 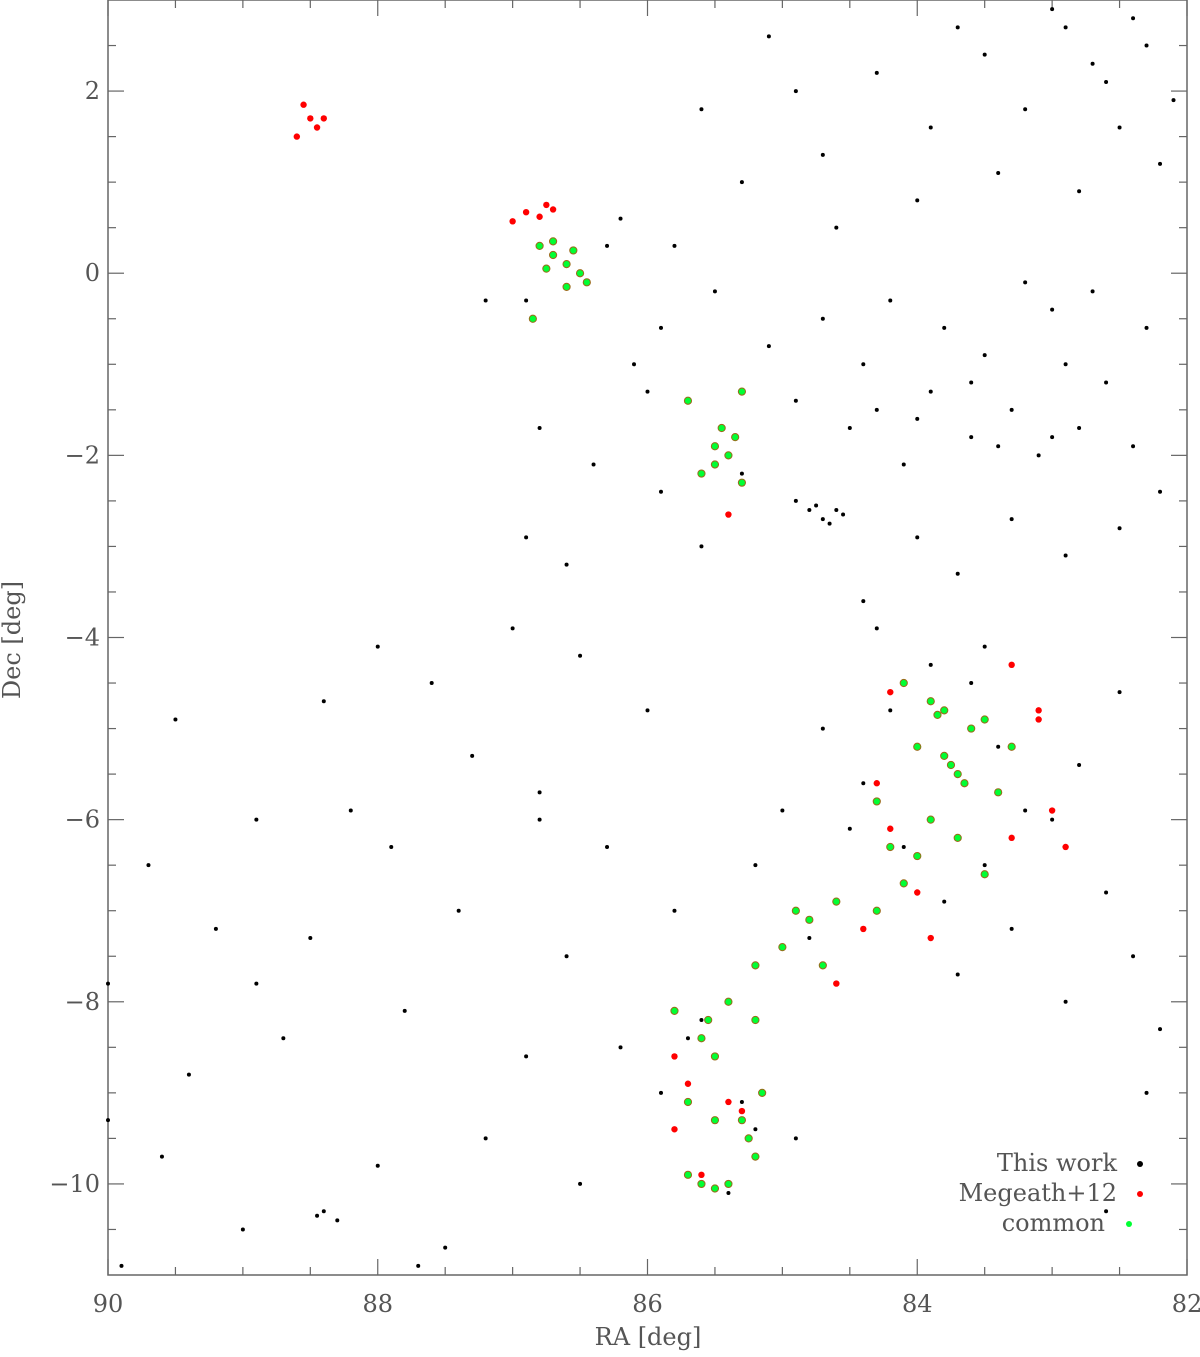 What do you see at coordinates (917, 1304) in the screenshot?
I see `x-tick-label: 84` at bounding box center [917, 1304].